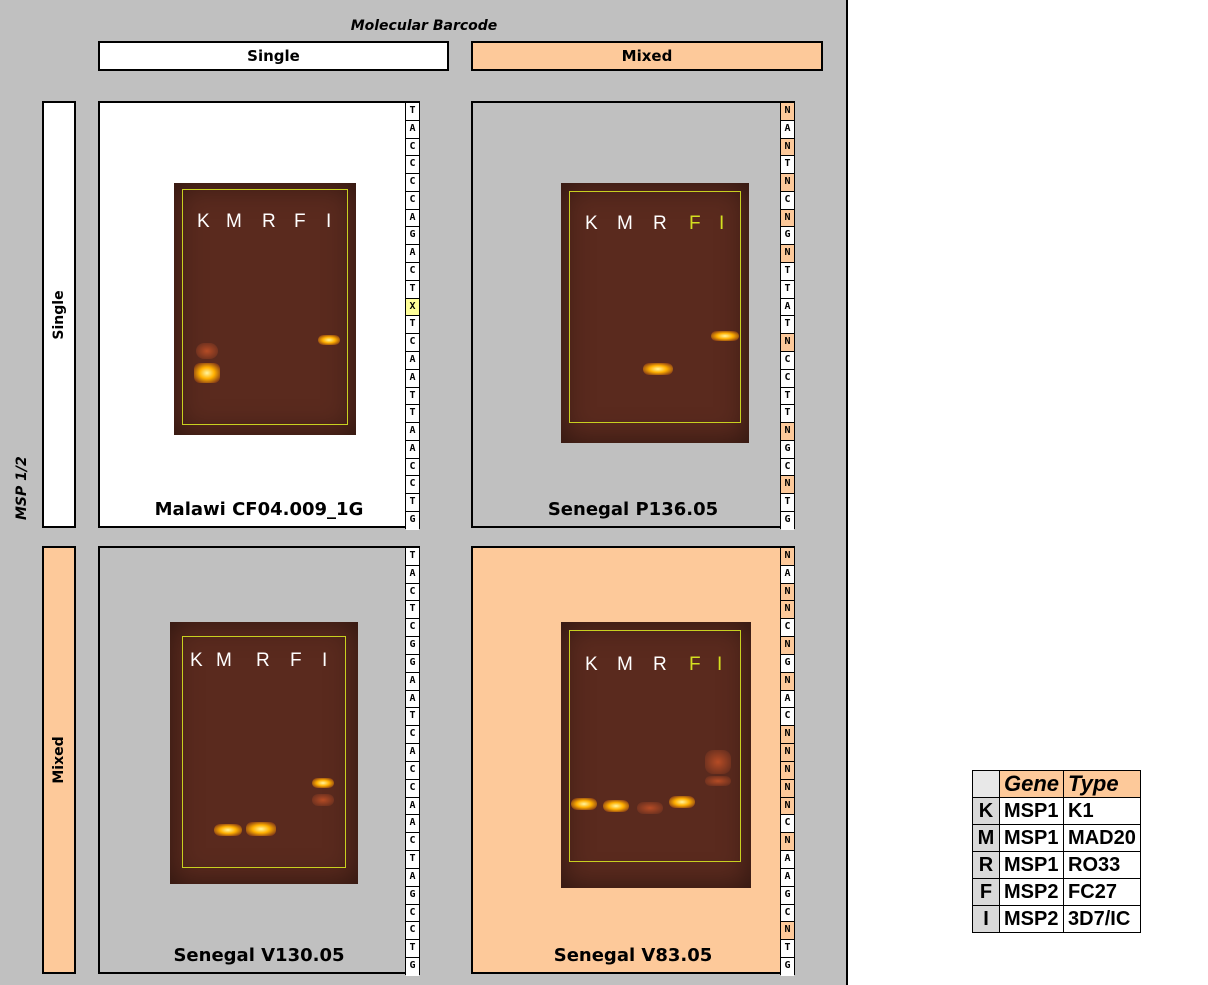  Describe the element at coordinates (59, 314) in the screenshot. I see `row-header-single-label: Single` at that location.